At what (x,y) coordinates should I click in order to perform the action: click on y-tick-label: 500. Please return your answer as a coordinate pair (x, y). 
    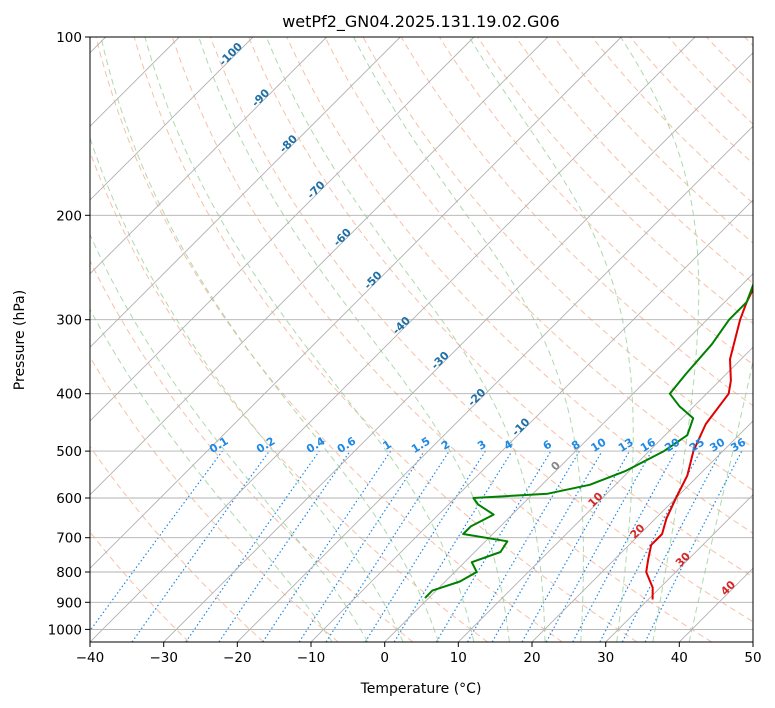
    Looking at the image, I should click on (69, 452).